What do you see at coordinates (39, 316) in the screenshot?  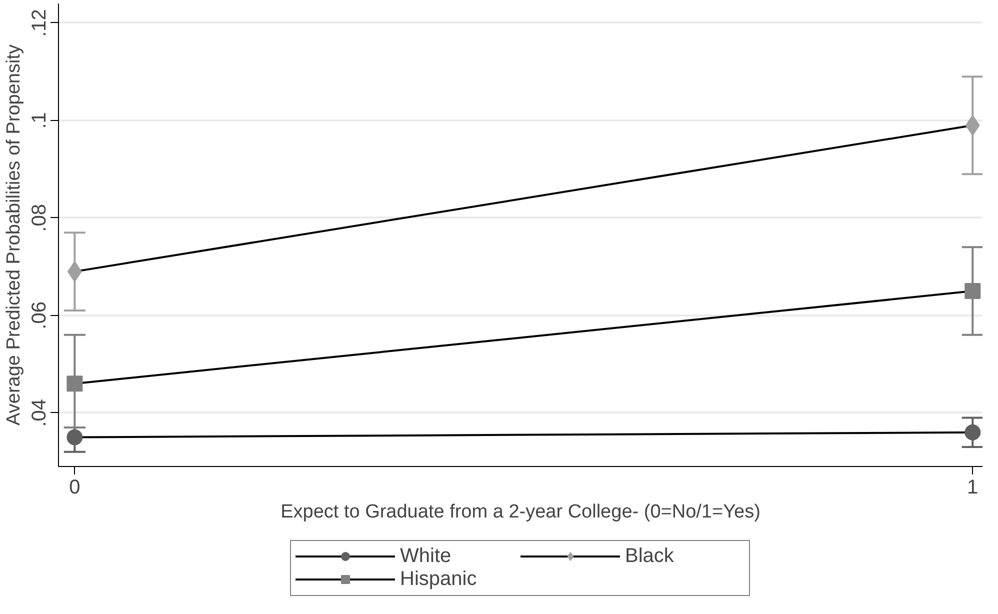 I see `y-tick-label: .06` at bounding box center [39, 316].